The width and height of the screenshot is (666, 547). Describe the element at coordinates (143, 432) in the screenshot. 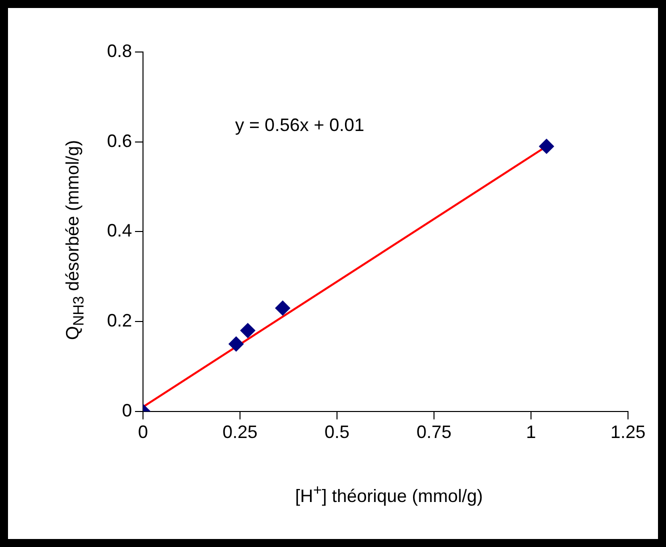

I see `x-tick-label: 0` at that location.